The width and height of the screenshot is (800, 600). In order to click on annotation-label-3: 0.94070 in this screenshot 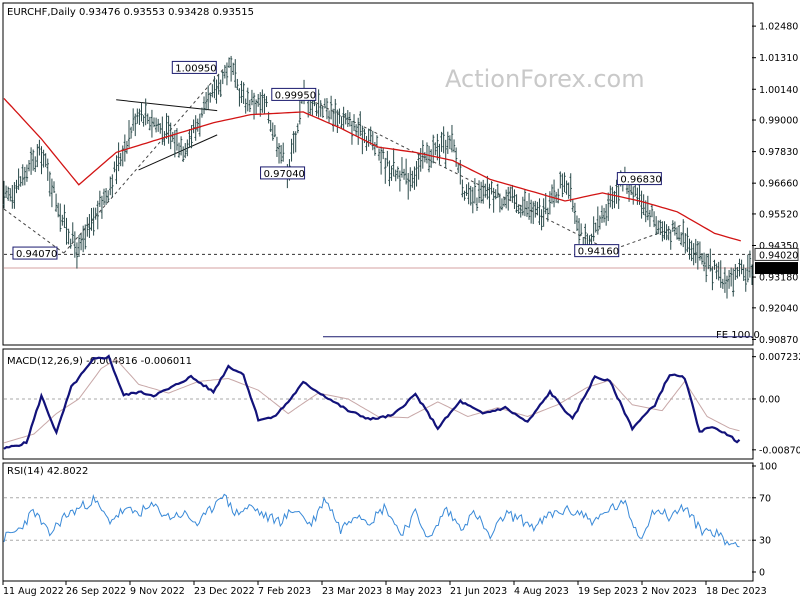, I will do `click(36, 254)`.